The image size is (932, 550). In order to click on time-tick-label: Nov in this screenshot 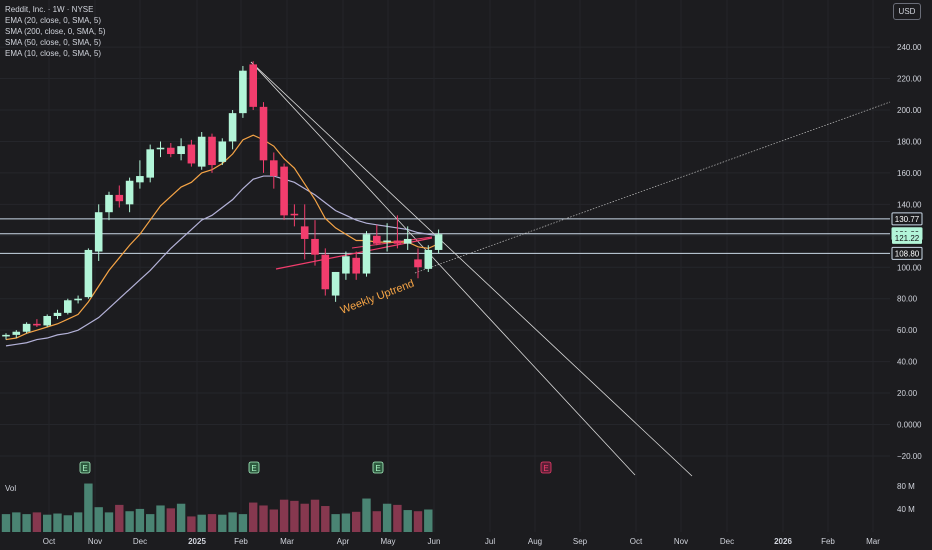, I will do `click(95, 541)`.